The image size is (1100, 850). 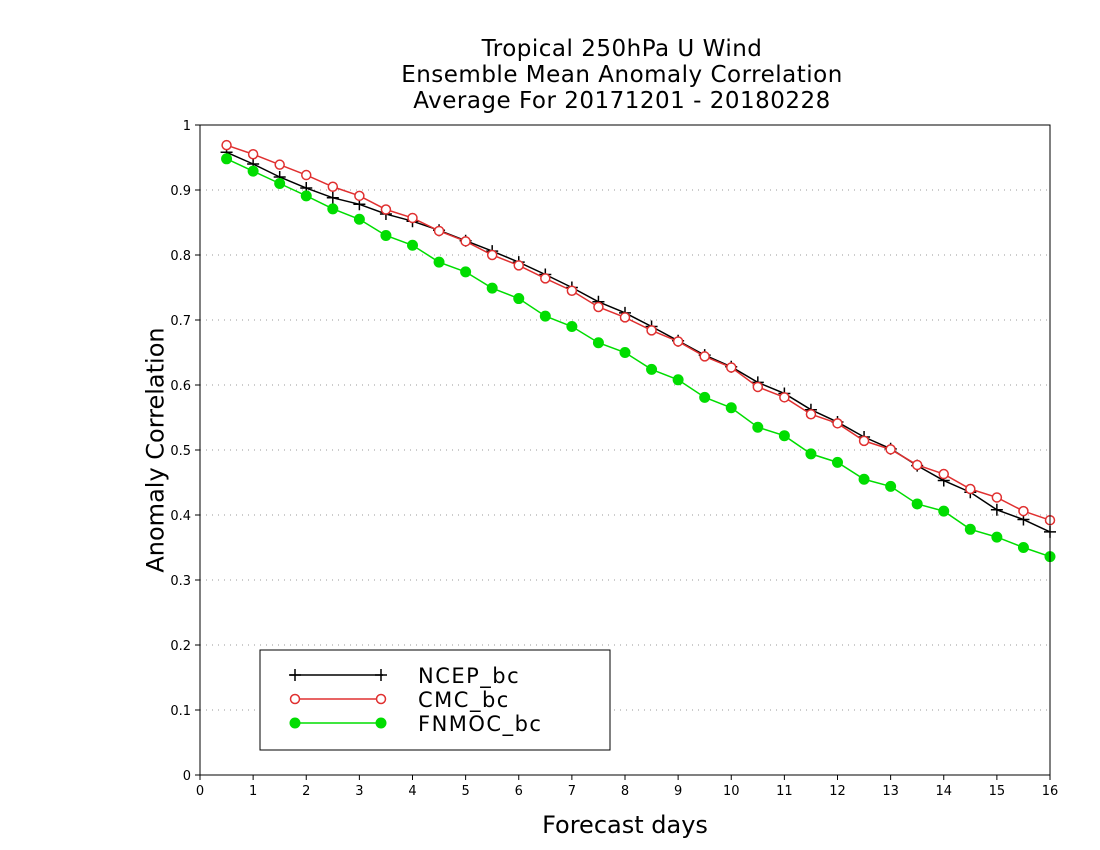 I want to click on y-tick-label: 0.5, so click(x=180, y=451).